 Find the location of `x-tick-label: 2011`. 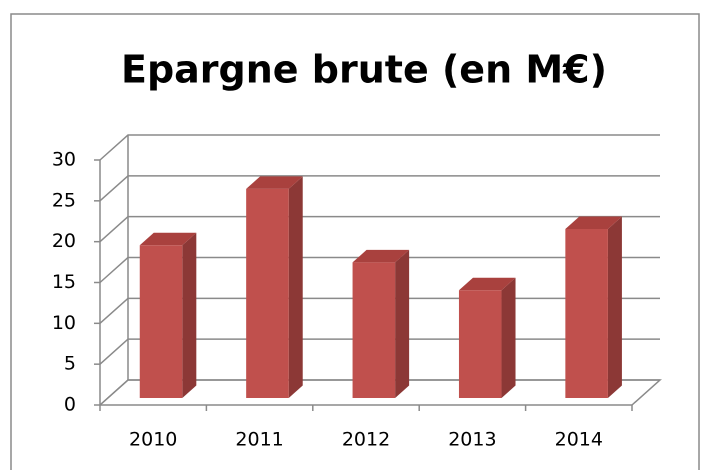

x-tick-label: 2011 is located at coordinates (259, 440).